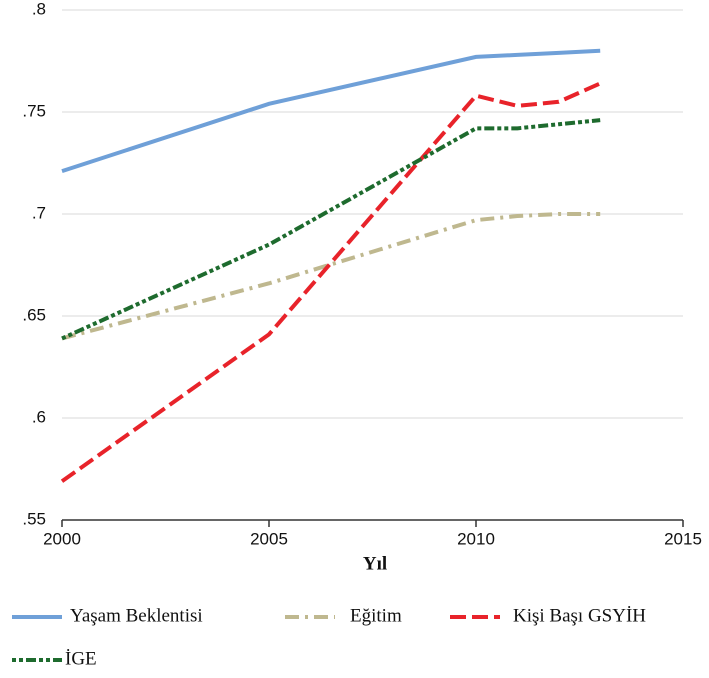 Image resolution: width=709 pixels, height=678 pixels. Describe the element at coordinates (39, 9) in the screenshot. I see `y-tick-label: .8` at that location.